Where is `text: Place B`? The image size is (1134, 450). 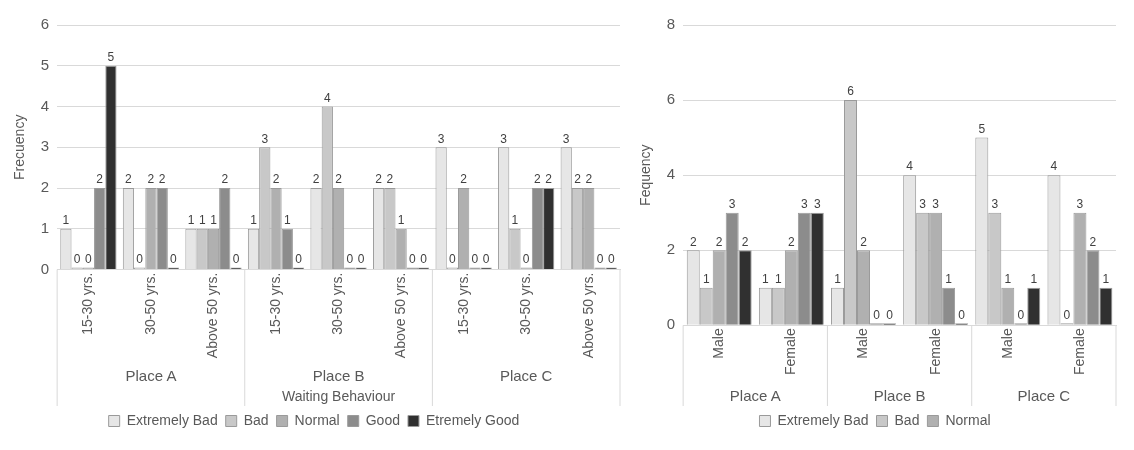
text: Place B is located at coordinates (338, 375).